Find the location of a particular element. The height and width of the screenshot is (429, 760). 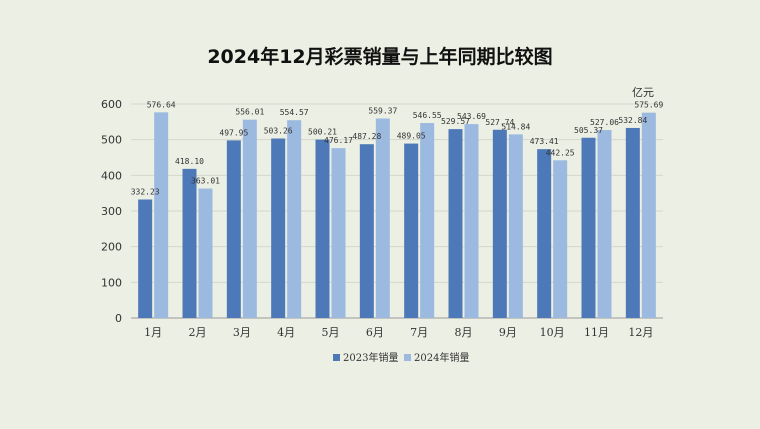

x-tick-label: 5月 is located at coordinates (331, 332).